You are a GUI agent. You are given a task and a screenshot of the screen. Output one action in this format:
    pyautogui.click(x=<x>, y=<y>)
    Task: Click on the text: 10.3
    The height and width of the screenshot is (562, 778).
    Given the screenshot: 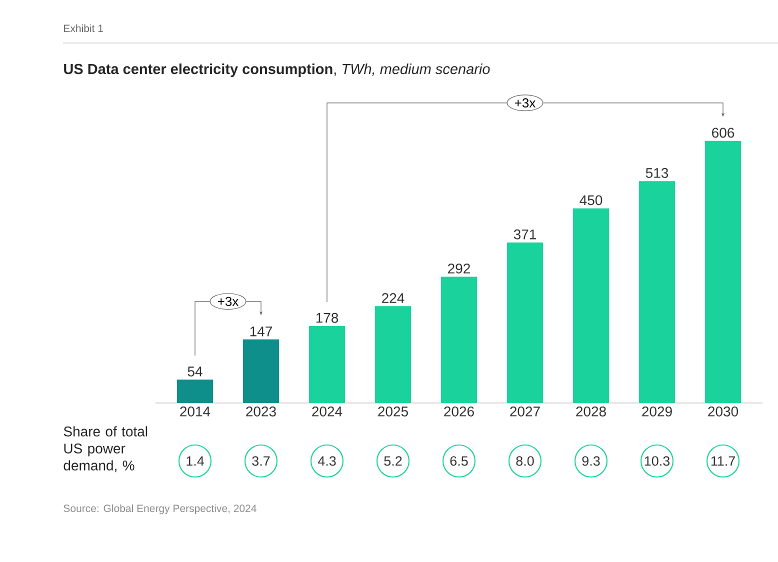 What is the action you would take?
    pyautogui.click(x=657, y=461)
    